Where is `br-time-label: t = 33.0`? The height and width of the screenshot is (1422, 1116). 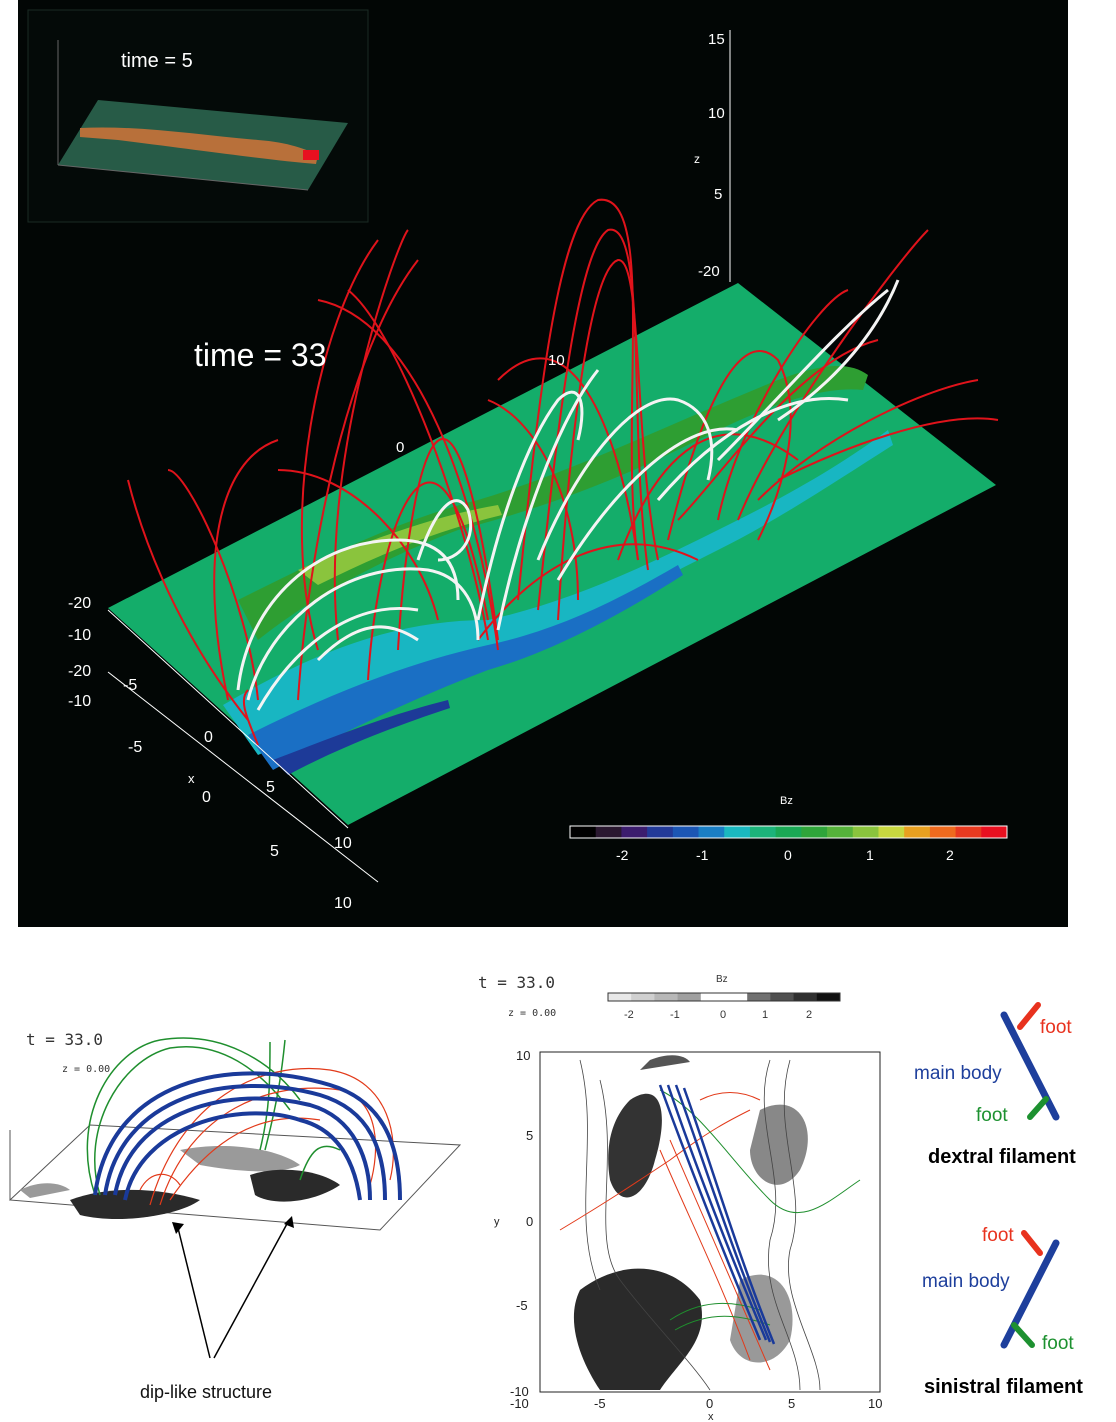 br-time-label: t = 33.0 is located at coordinates (516, 982).